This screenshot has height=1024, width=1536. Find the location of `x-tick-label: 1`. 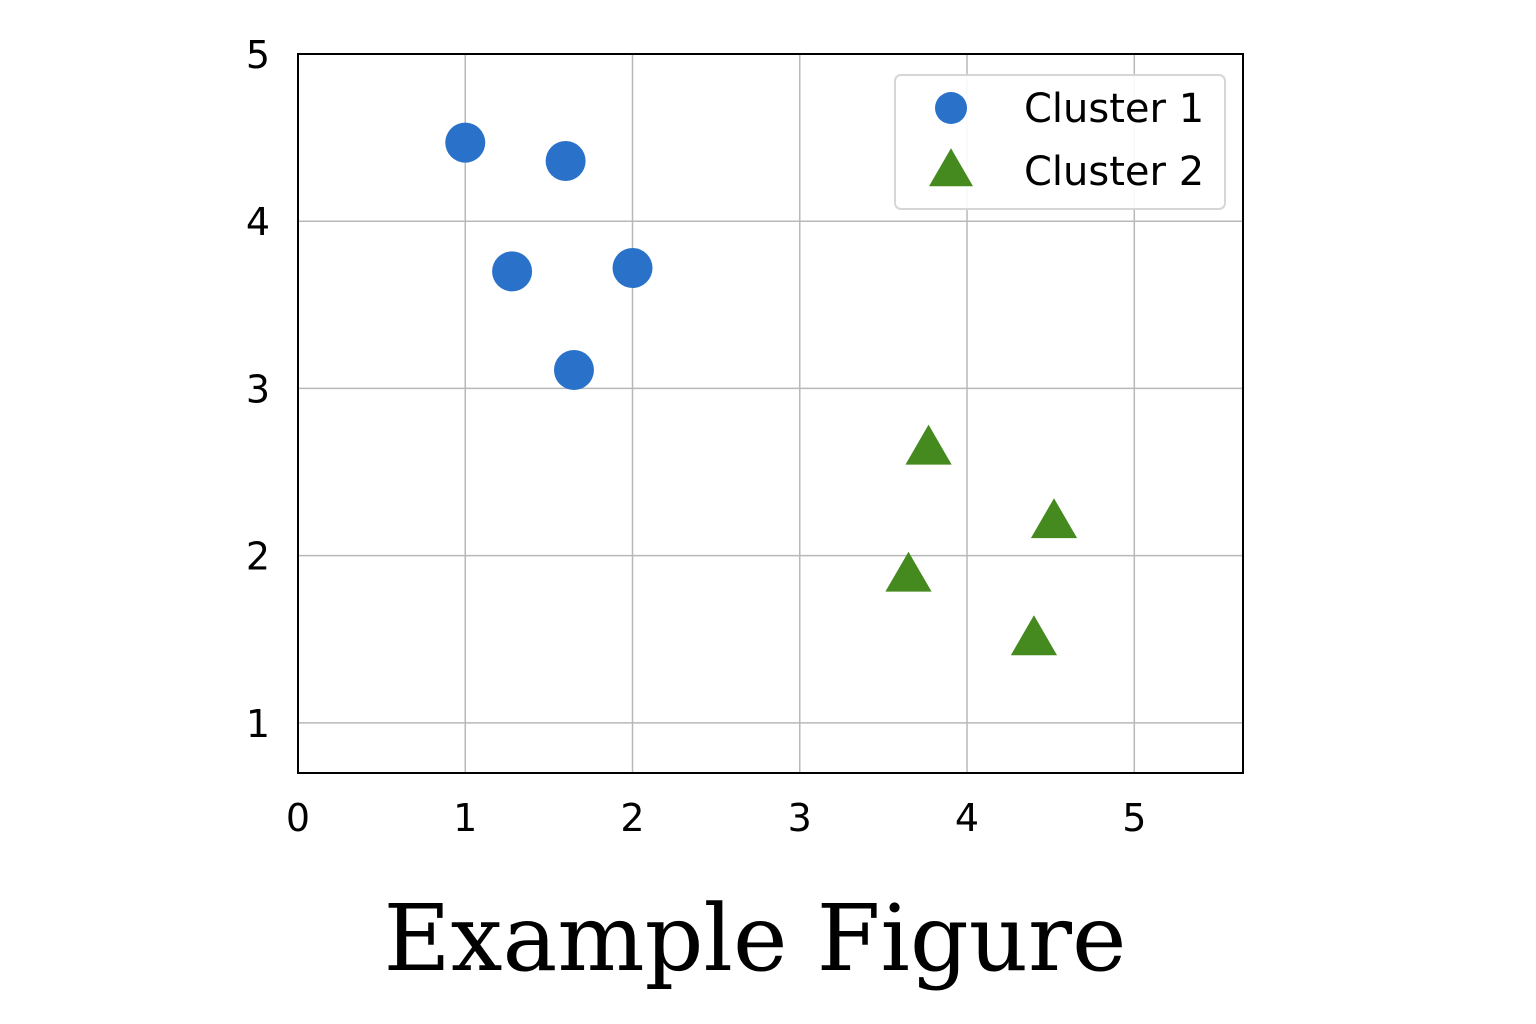

x-tick-label: 1 is located at coordinates (465, 818).